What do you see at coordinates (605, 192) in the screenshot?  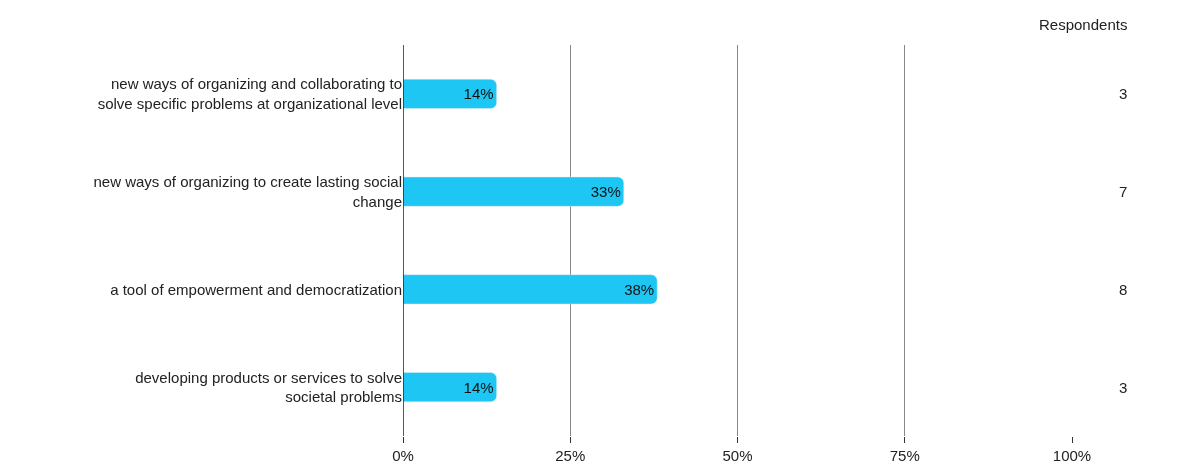 I see `data-label: 33%` at bounding box center [605, 192].